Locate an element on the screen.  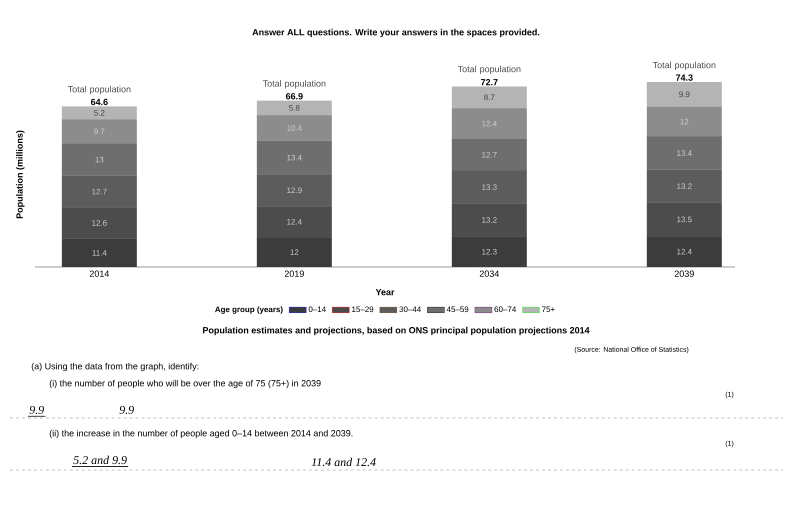
total-label: 66.9 is located at coordinates (294, 96).